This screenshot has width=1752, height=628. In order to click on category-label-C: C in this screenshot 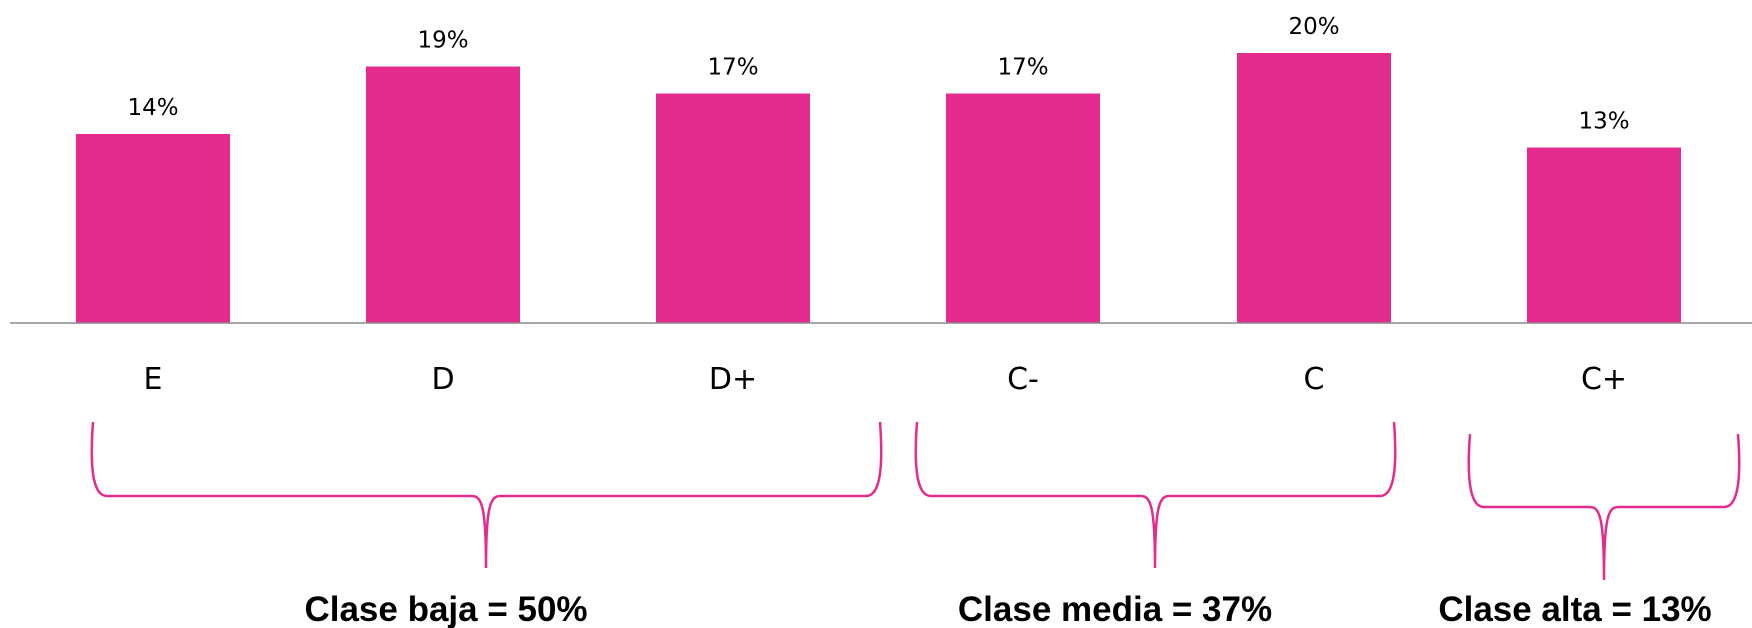, I will do `click(1314, 379)`.